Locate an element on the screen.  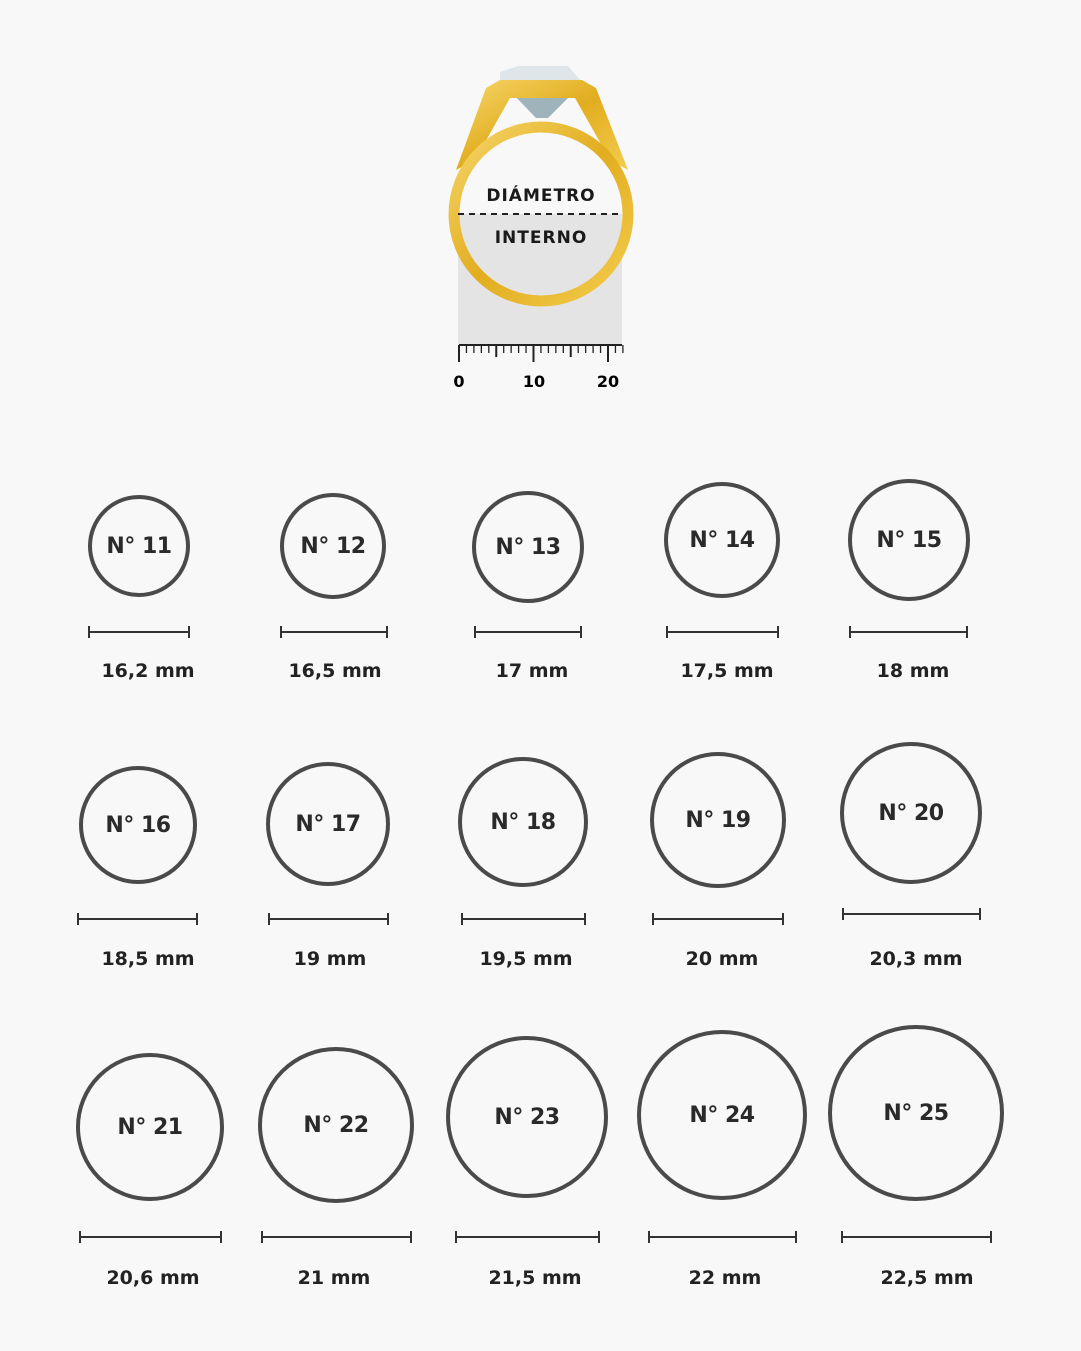
diameter-label: 21 mm is located at coordinates (334, 1278).